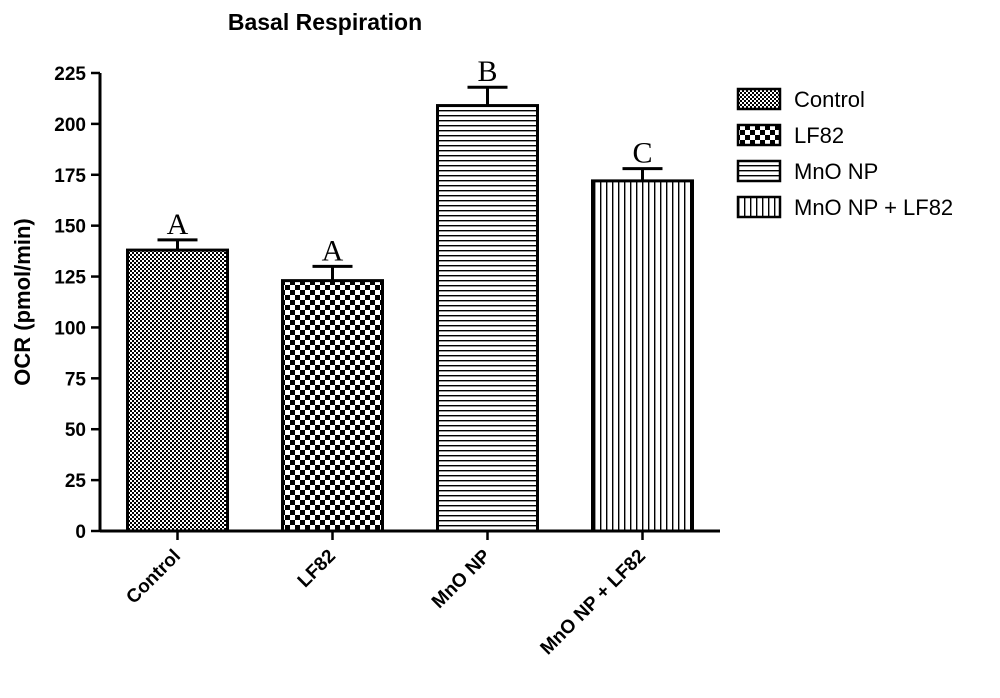 The width and height of the screenshot is (1000, 698). What do you see at coordinates (78, 303) in the screenshot?
I see `y-axis: 0 25 50 75 100 125 150 175 200 225` at bounding box center [78, 303].